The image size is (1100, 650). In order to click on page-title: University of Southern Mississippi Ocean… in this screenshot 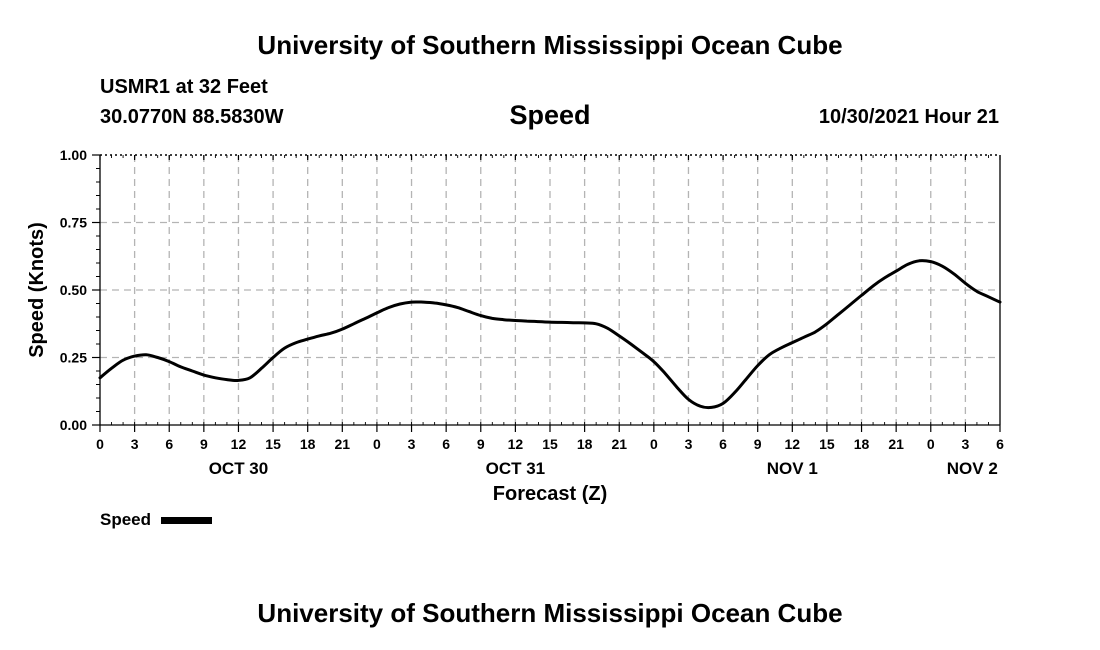, I will do `click(550, 45)`.